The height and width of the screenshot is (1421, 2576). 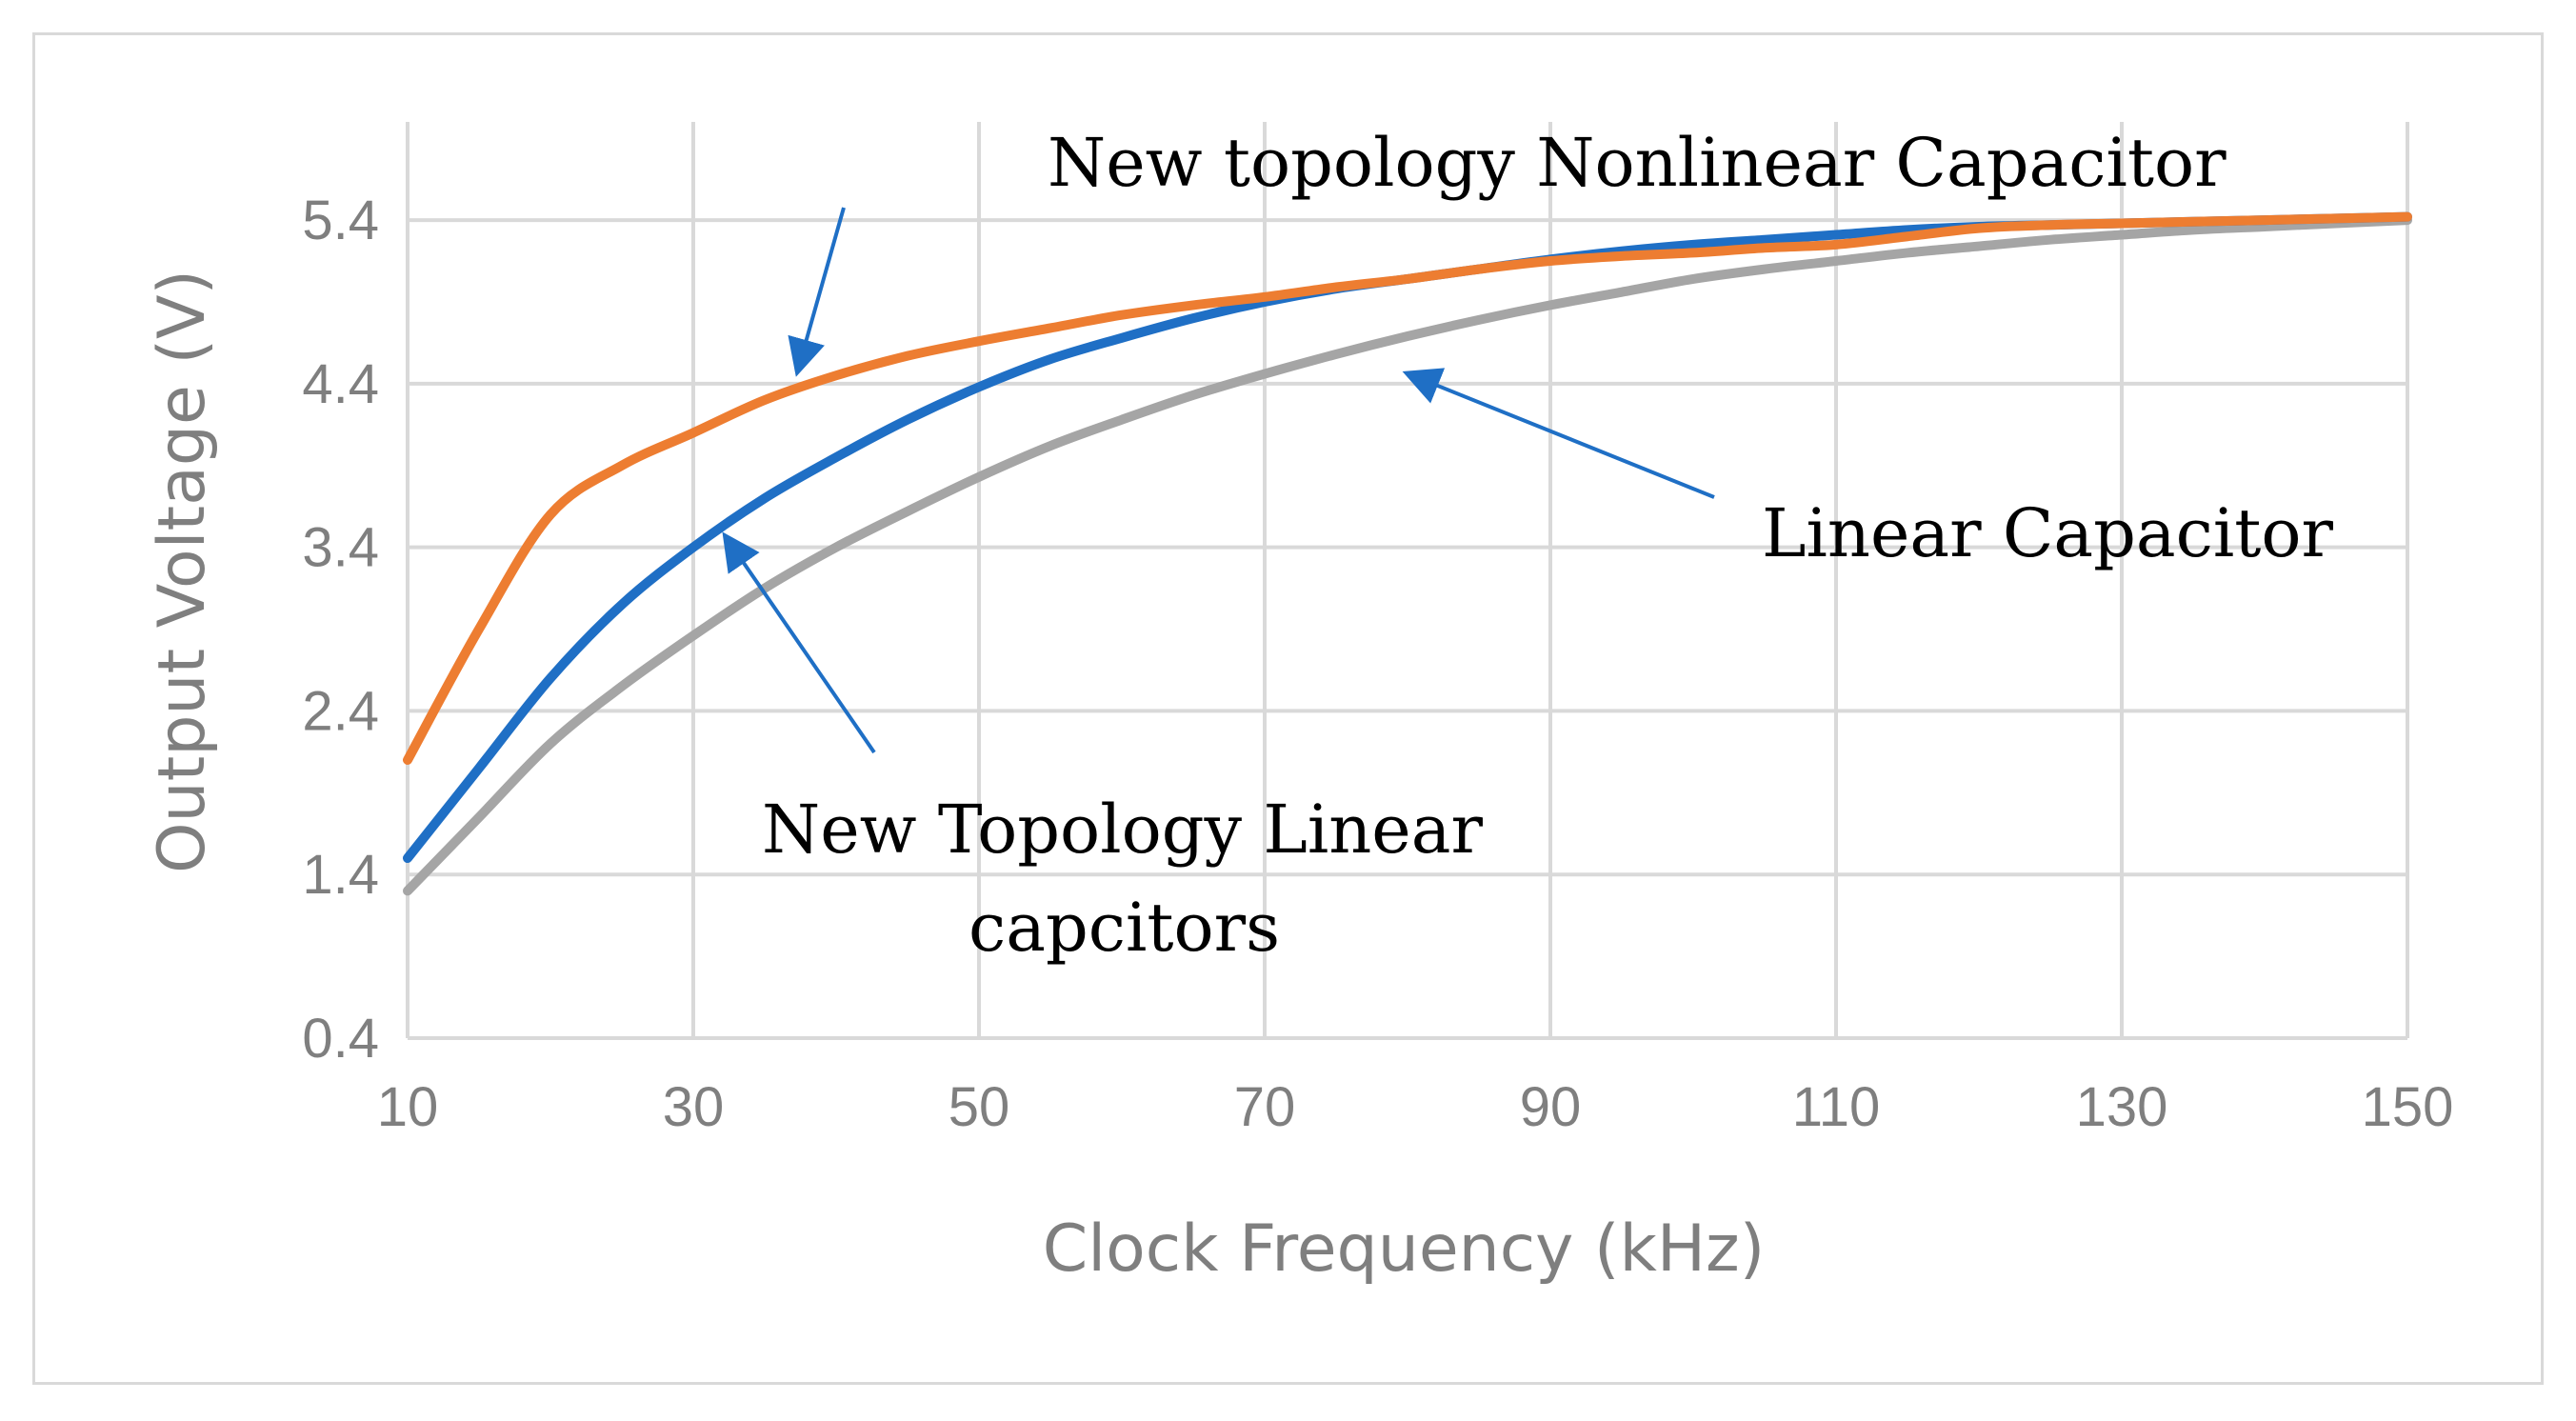 What do you see at coordinates (979, 1107) in the screenshot?
I see `x-tick-label: 50` at bounding box center [979, 1107].